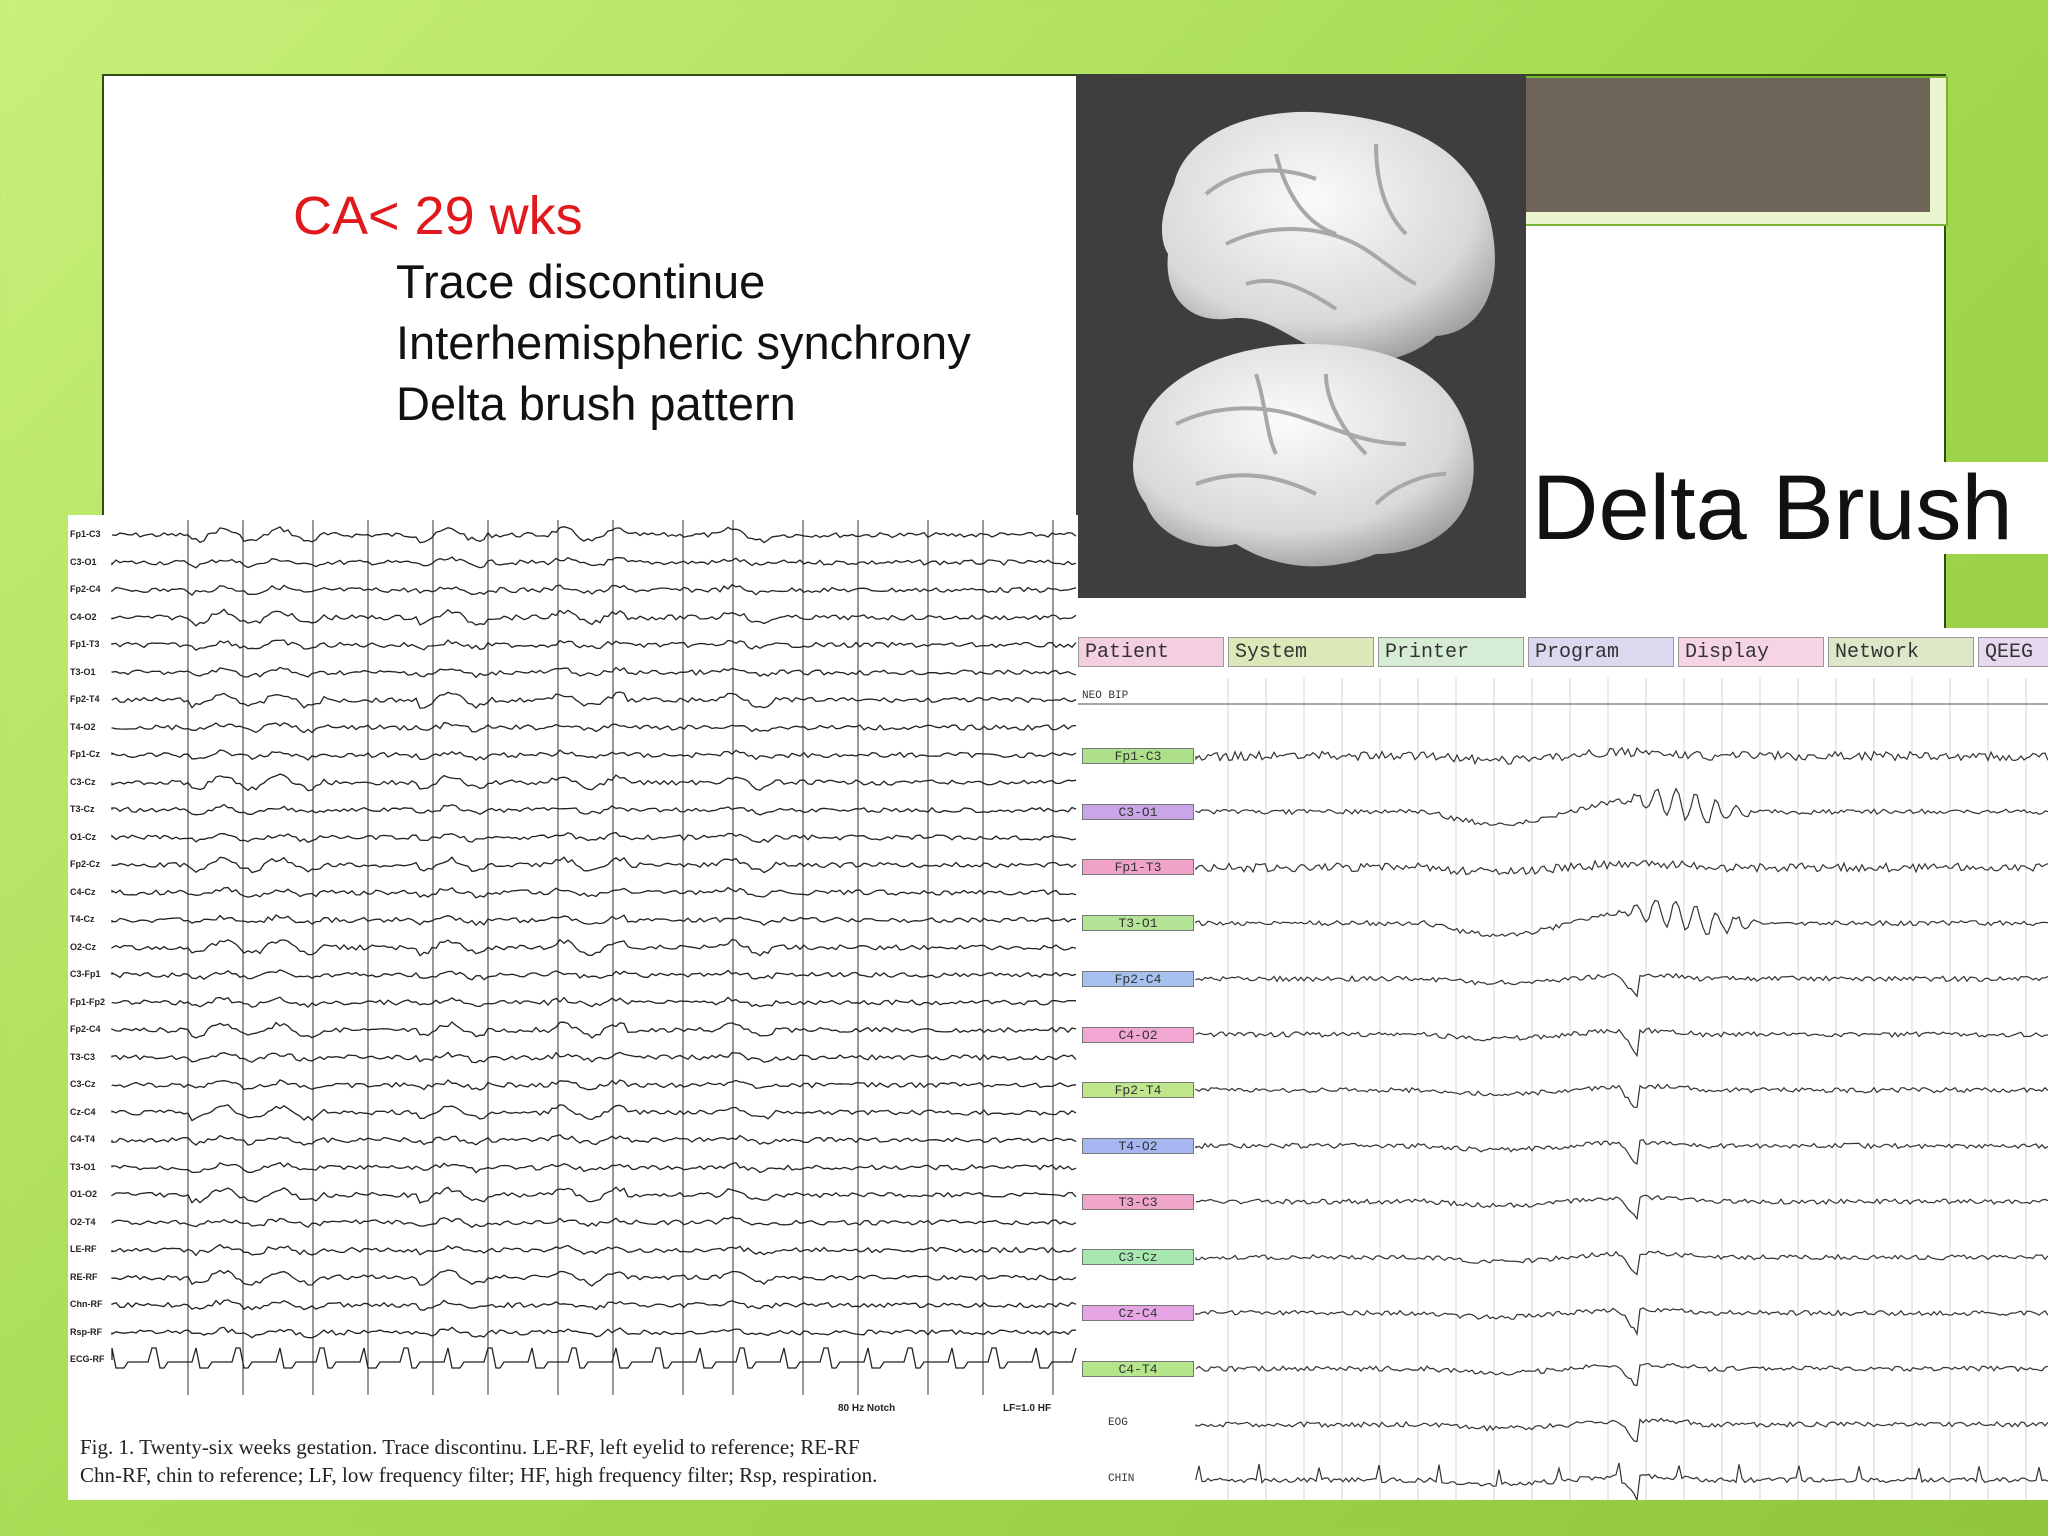  What do you see at coordinates (1787, 508) in the screenshot?
I see `delta-brush-title: Delta Brush` at bounding box center [1787, 508].